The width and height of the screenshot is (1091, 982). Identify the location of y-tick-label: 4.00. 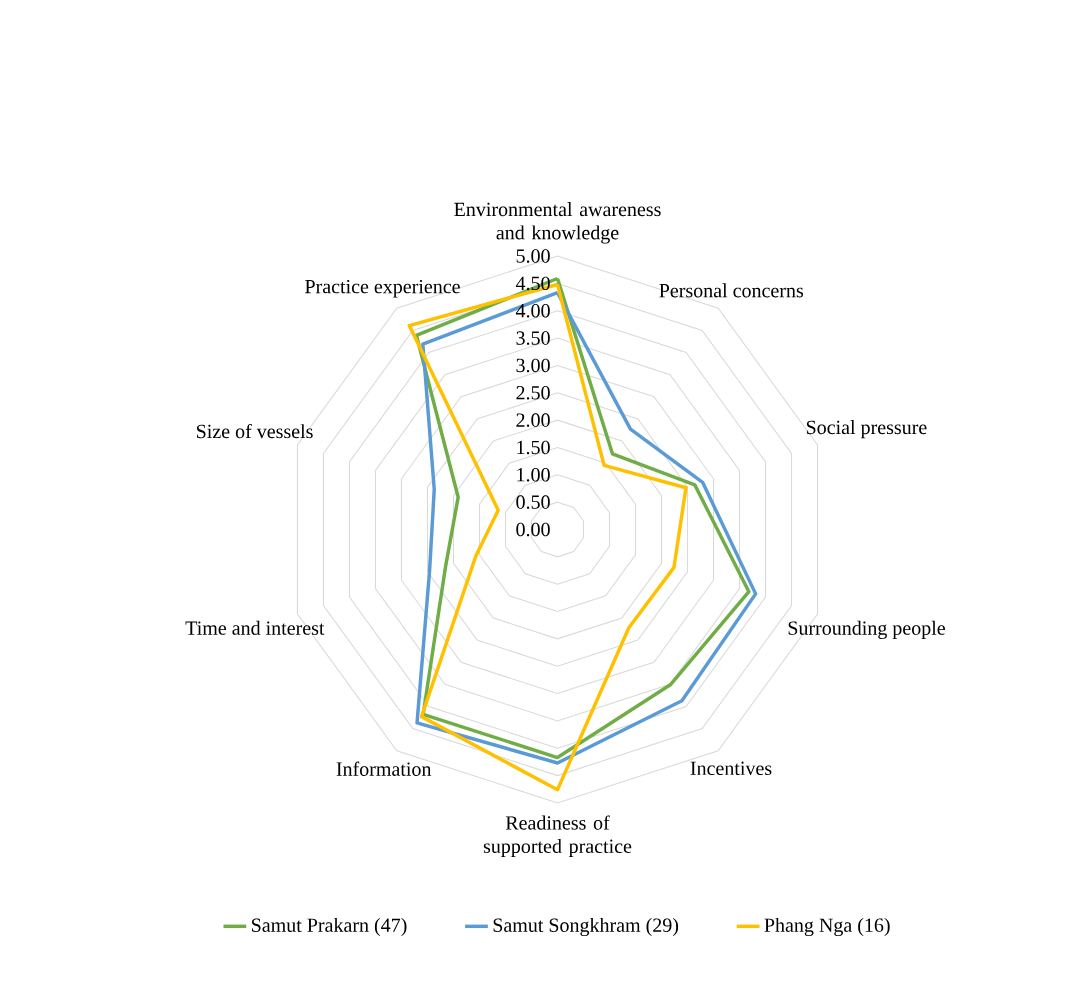
(532, 311).